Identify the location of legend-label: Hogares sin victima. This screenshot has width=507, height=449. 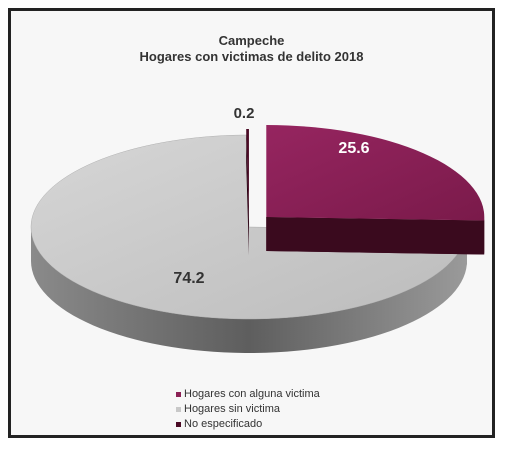
(232, 409).